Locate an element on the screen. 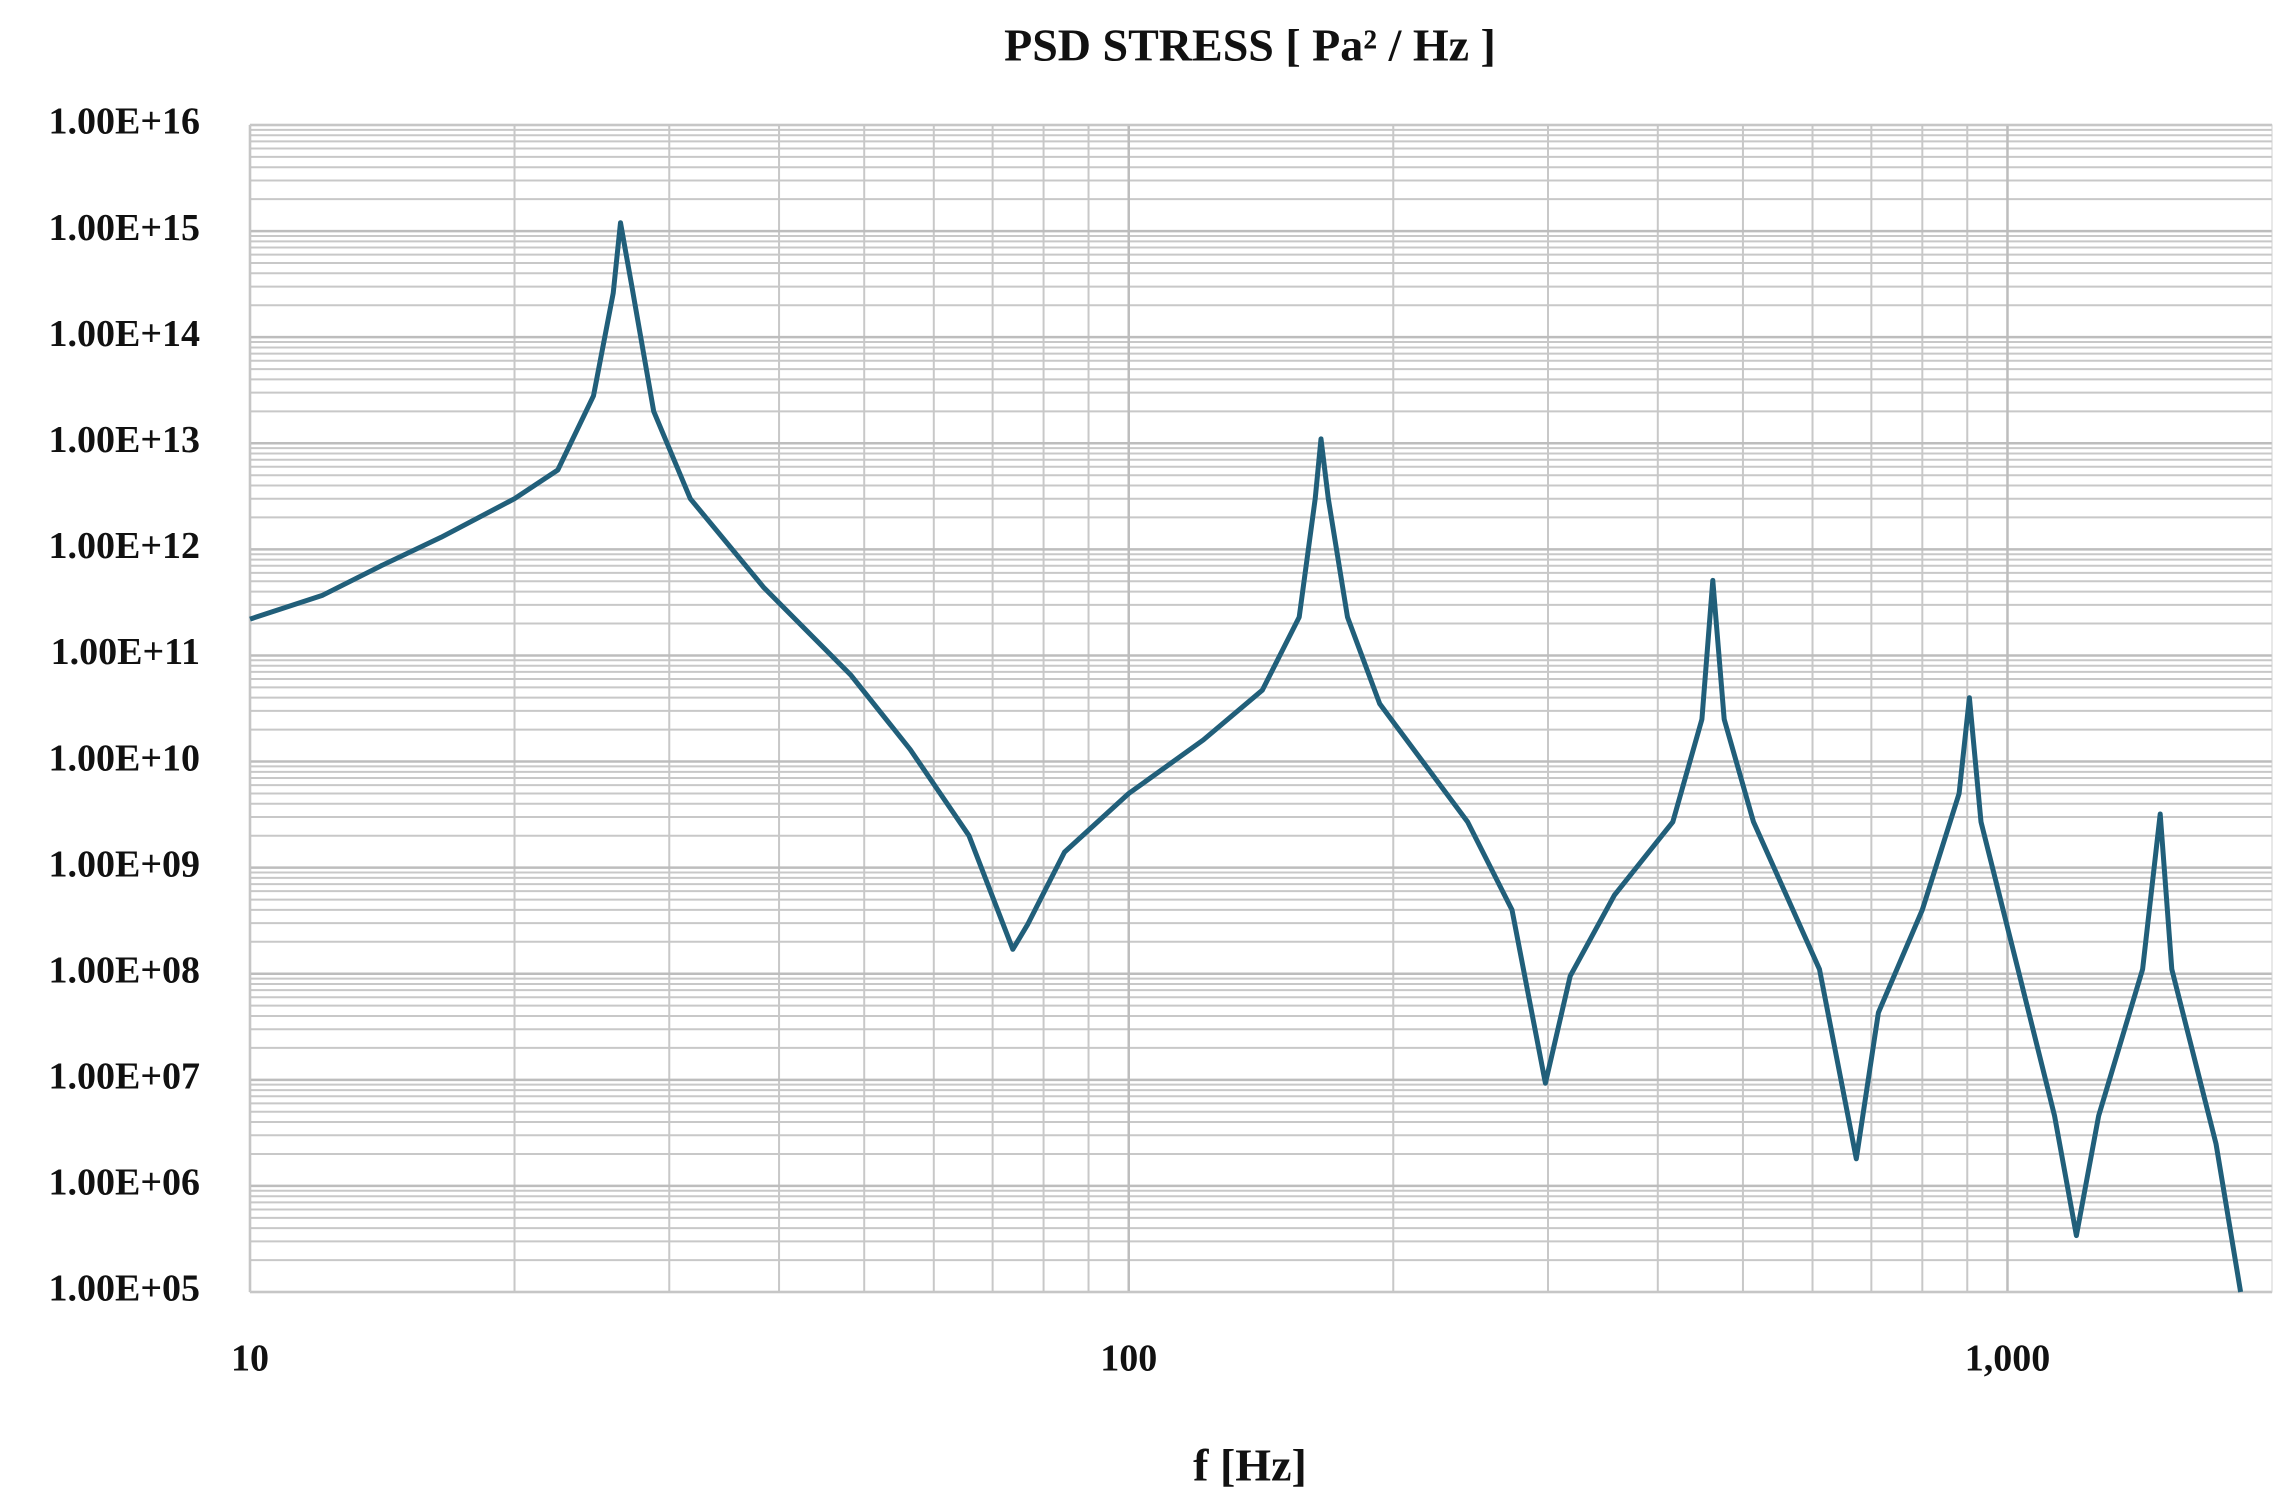 This screenshot has width=2290, height=1508. y-tick-label: 1.00E+10 is located at coordinates (125, 758).